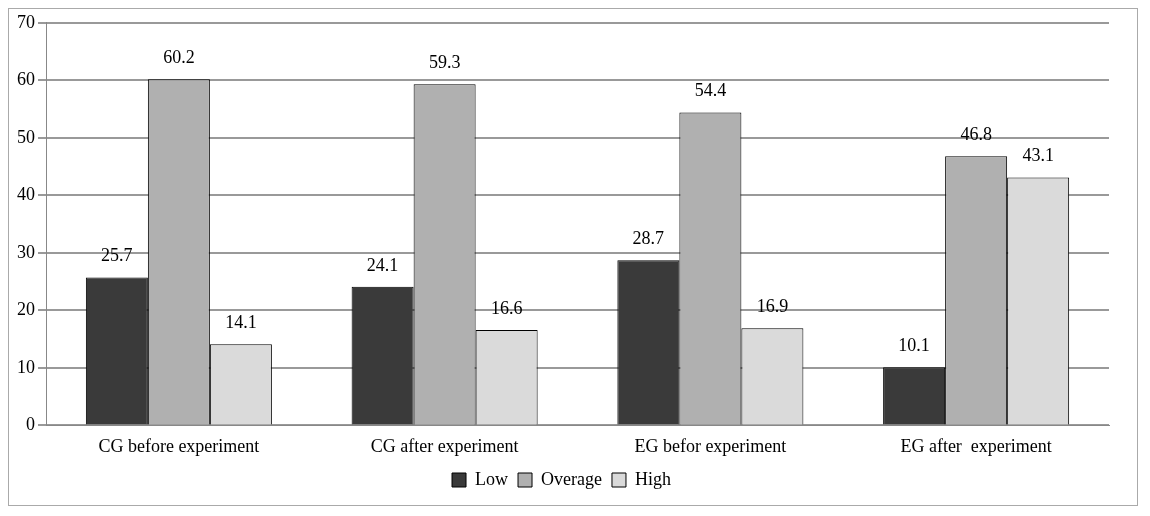  Describe the element at coordinates (976, 133) in the screenshot. I see `data-label: 46.8` at that location.